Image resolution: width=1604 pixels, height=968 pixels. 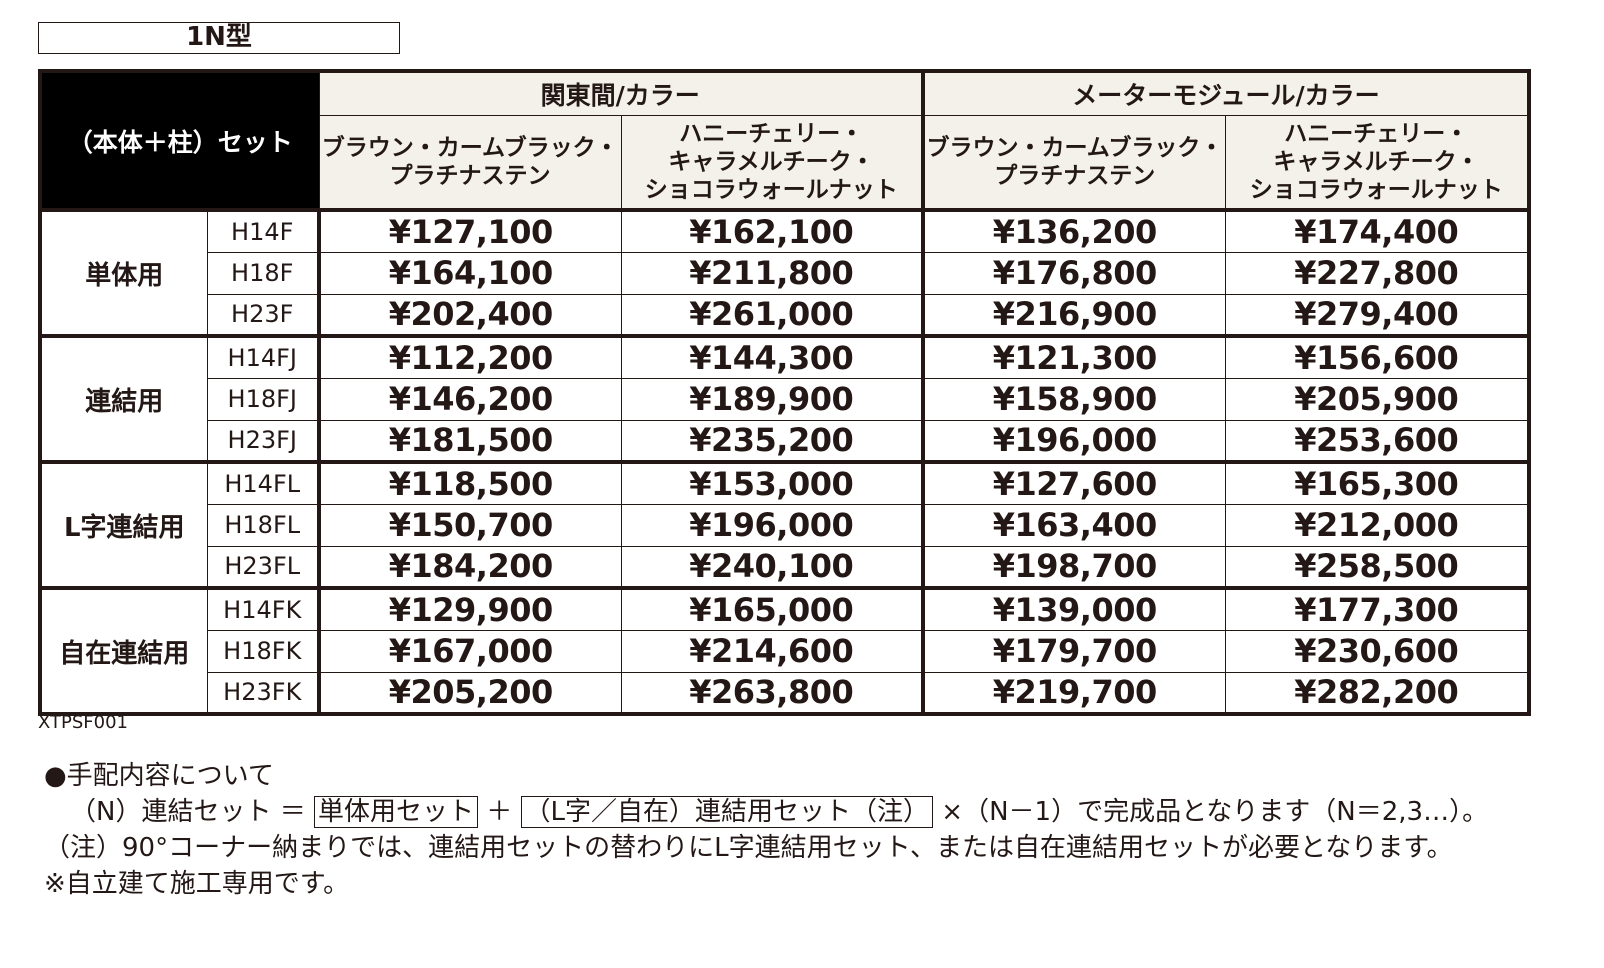 What do you see at coordinates (772, 399) in the screenshot?
I see `price-cell: ¥189,900` at bounding box center [772, 399].